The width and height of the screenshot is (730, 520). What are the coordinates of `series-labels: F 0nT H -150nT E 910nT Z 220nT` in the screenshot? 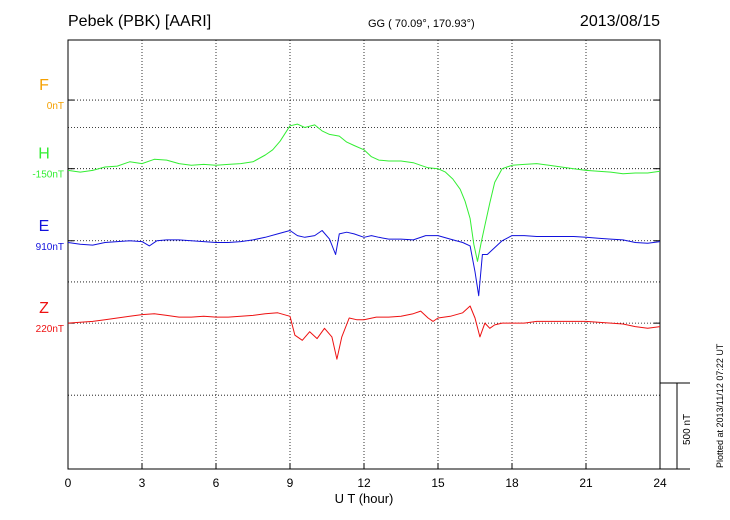 It's located at (48, 206).